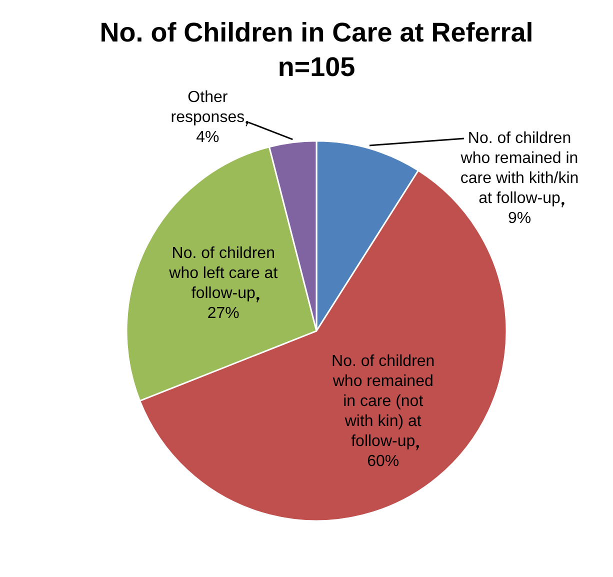  What do you see at coordinates (223, 273) in the screenshot?
I see `slice-label: No. of children who left care at follow-up` at bounding box center [223, 273].